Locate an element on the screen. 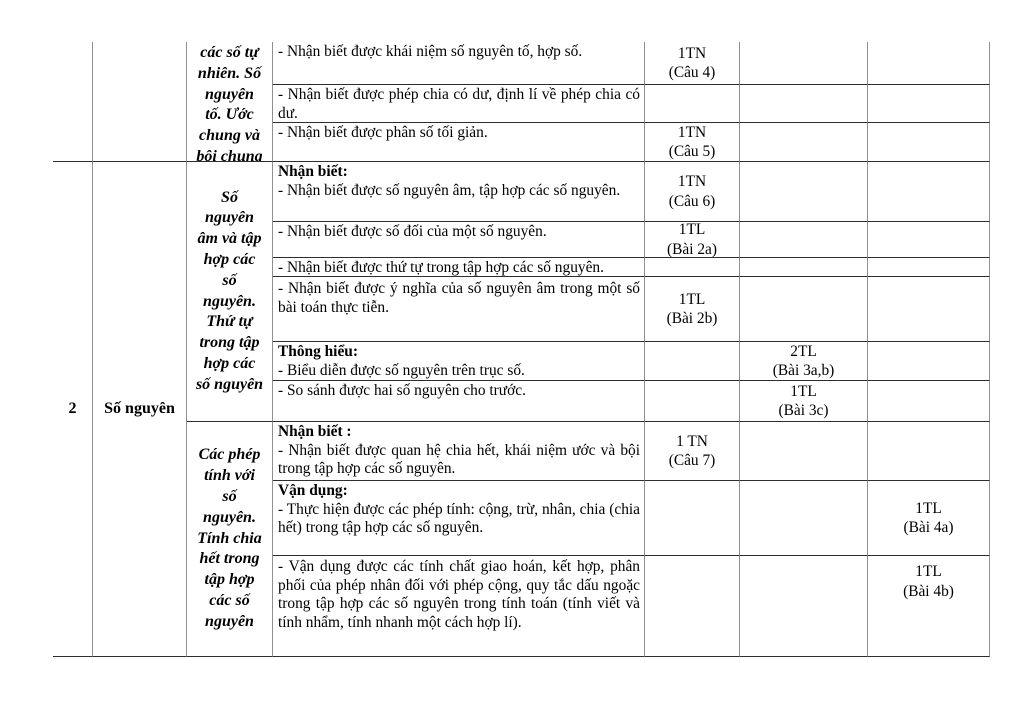 The height and width of the screenshot is (724, 1024). count-ref: (Câu 6) is located at coordinates (692, 201).